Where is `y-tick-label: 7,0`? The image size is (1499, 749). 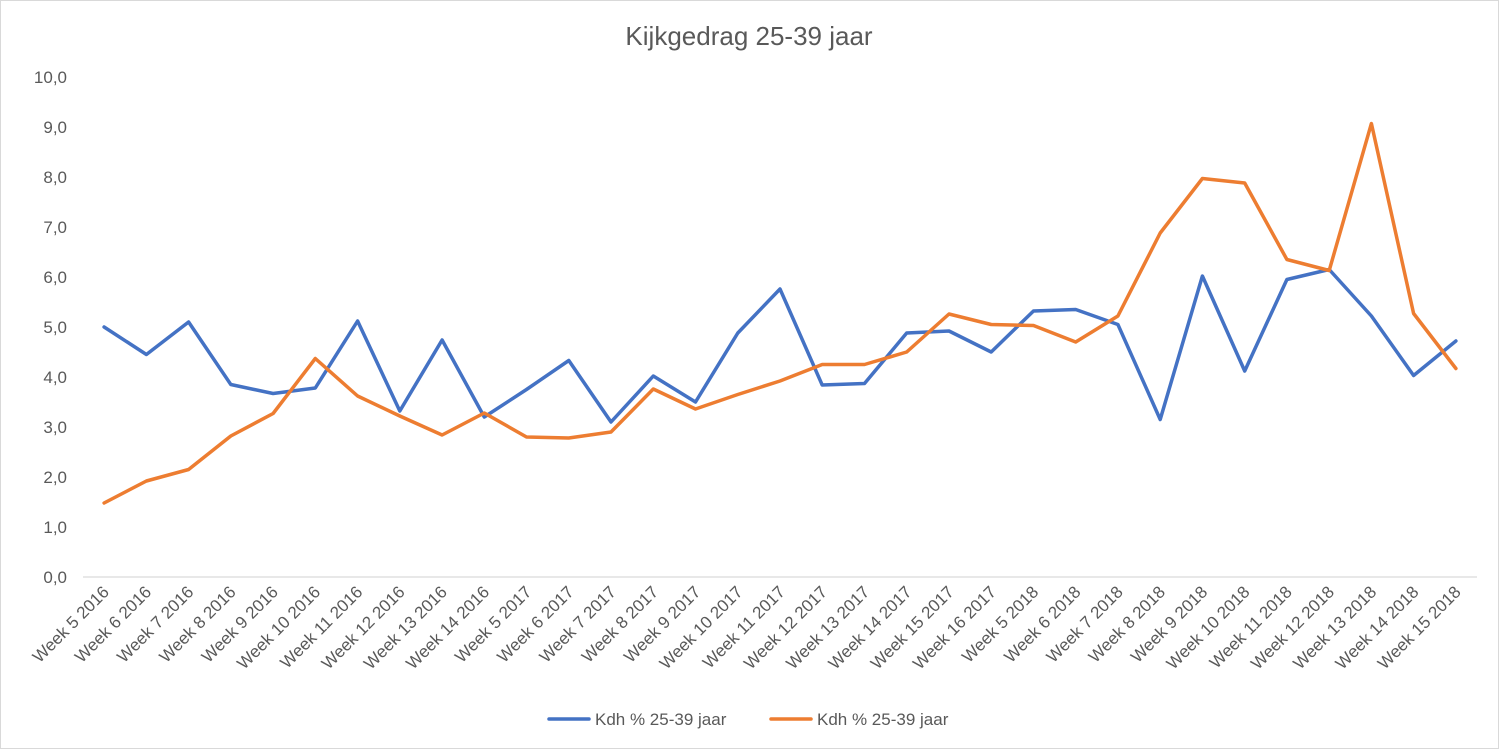 y-tick-label: 7,0 is located at coordinates (55, 227).